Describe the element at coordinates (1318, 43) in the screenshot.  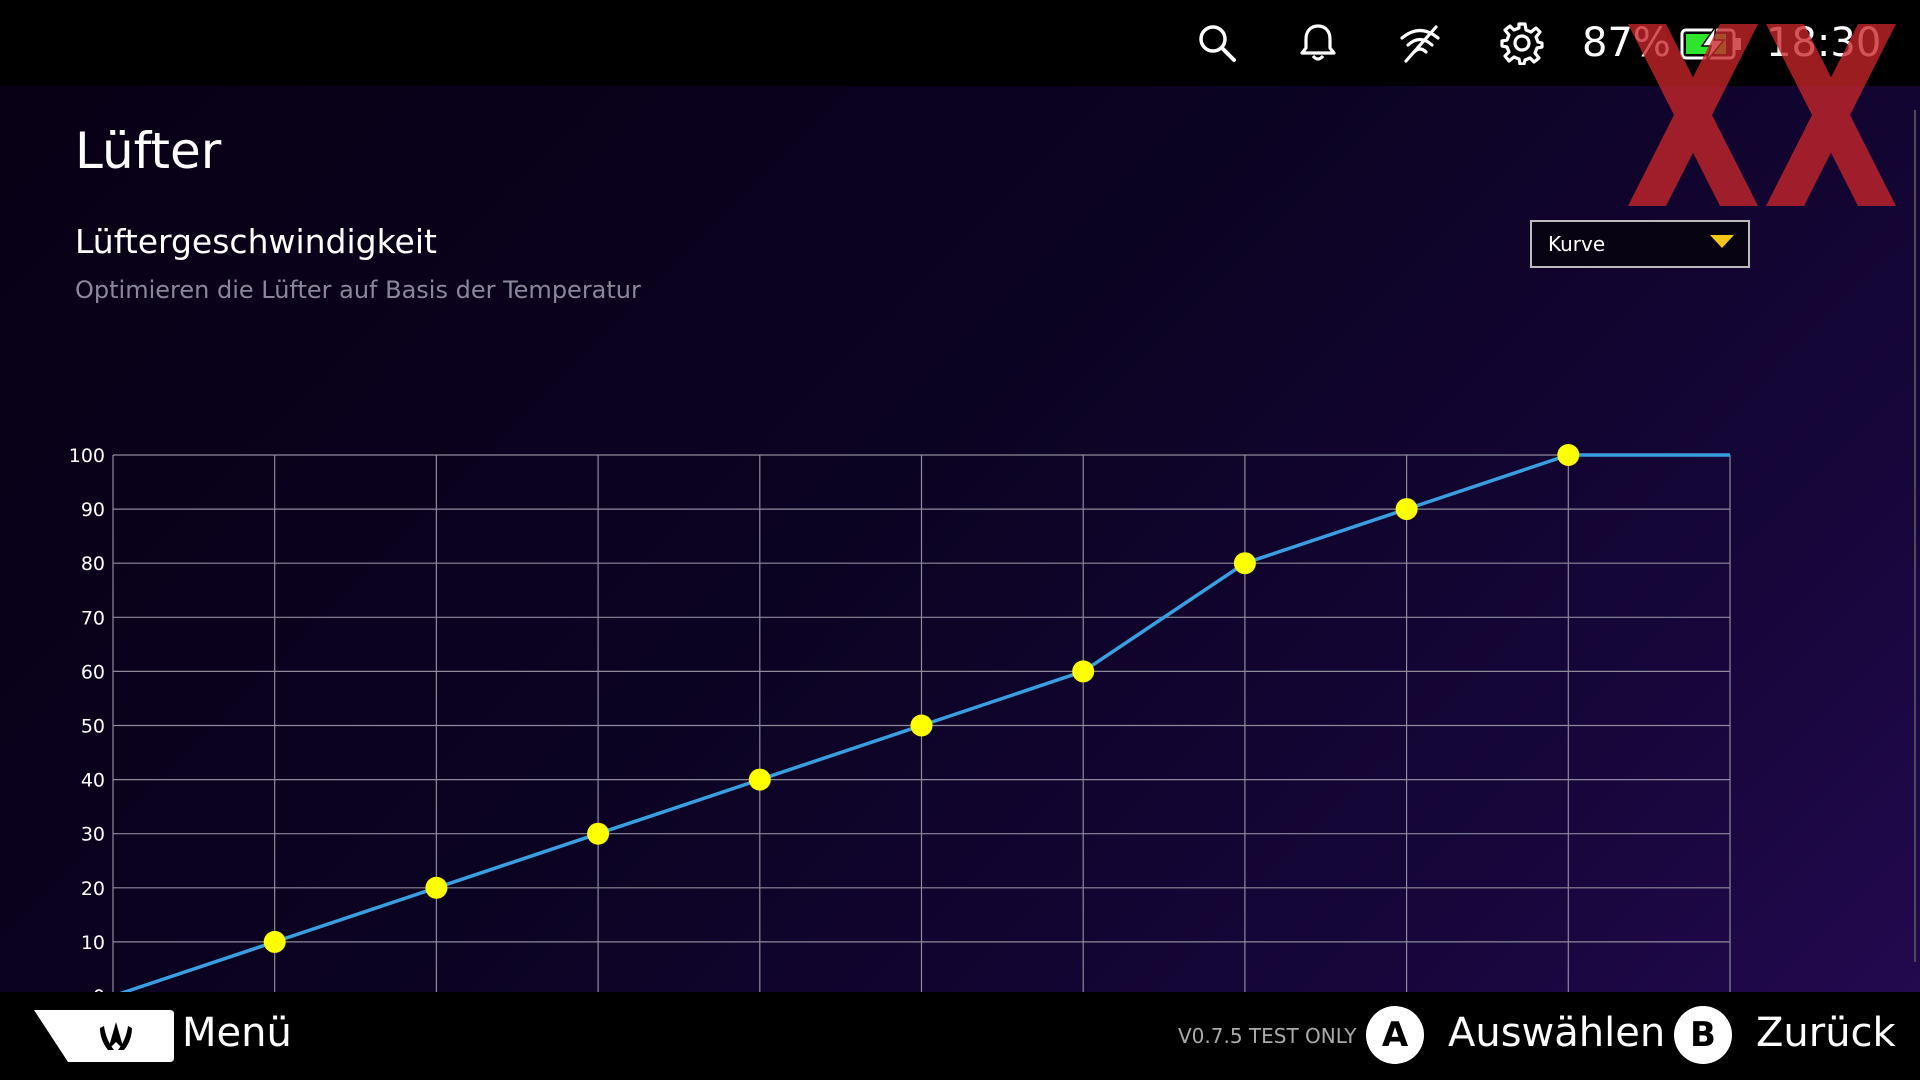
I see `bell-icon` at that location.